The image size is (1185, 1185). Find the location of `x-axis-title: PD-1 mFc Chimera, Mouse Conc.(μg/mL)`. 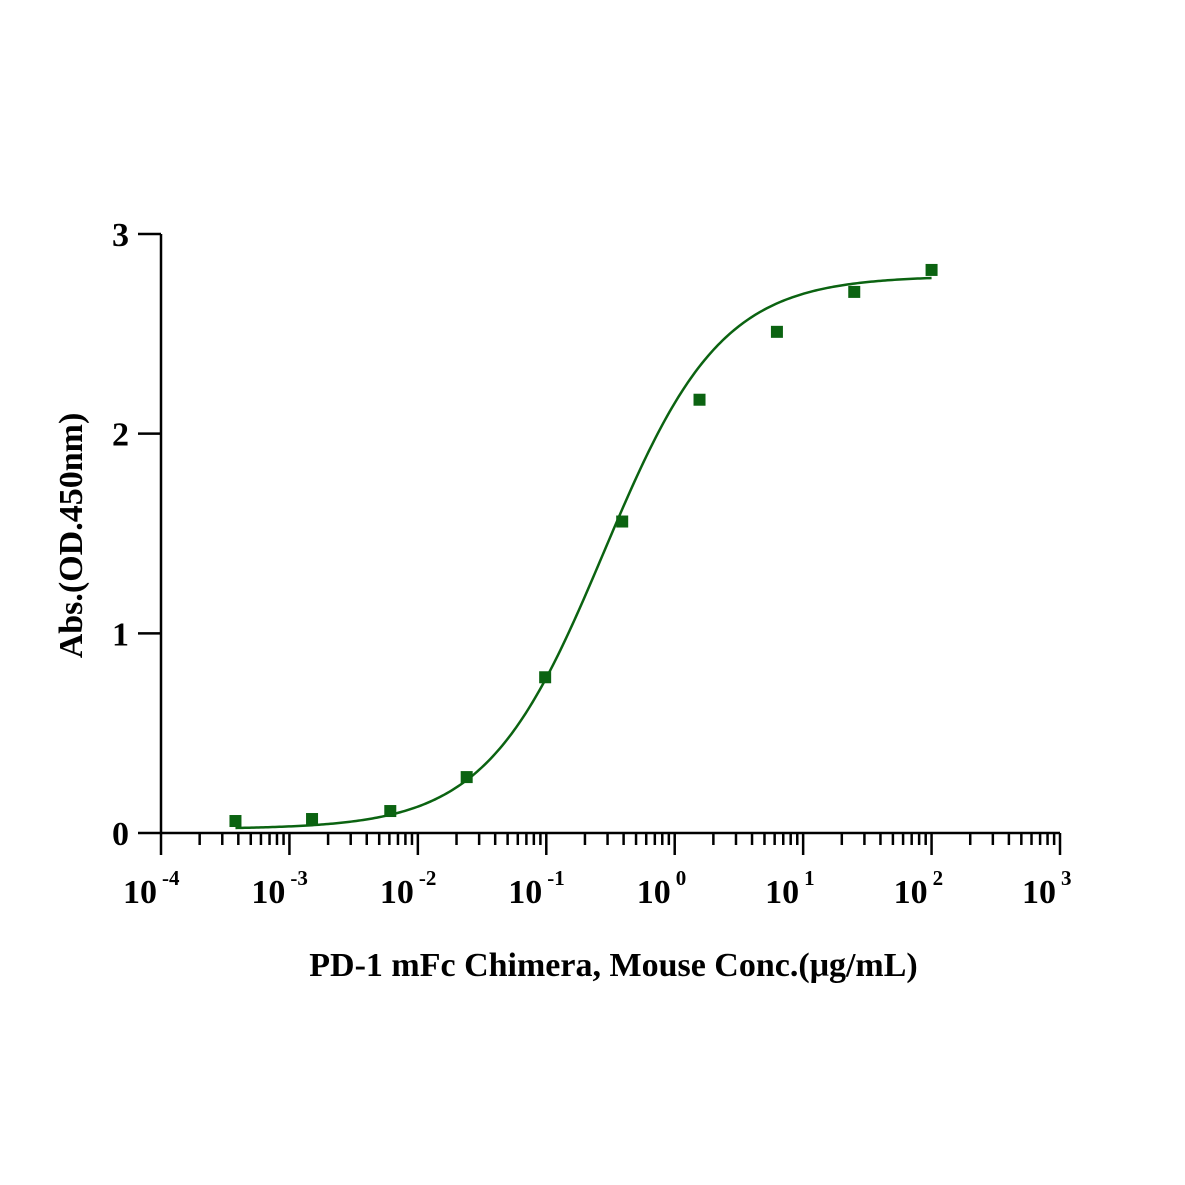

x-axis-title: PD-1 mFc Chimera, Mouse Conc.(μg/mL) is located at coordinates (613, 965).